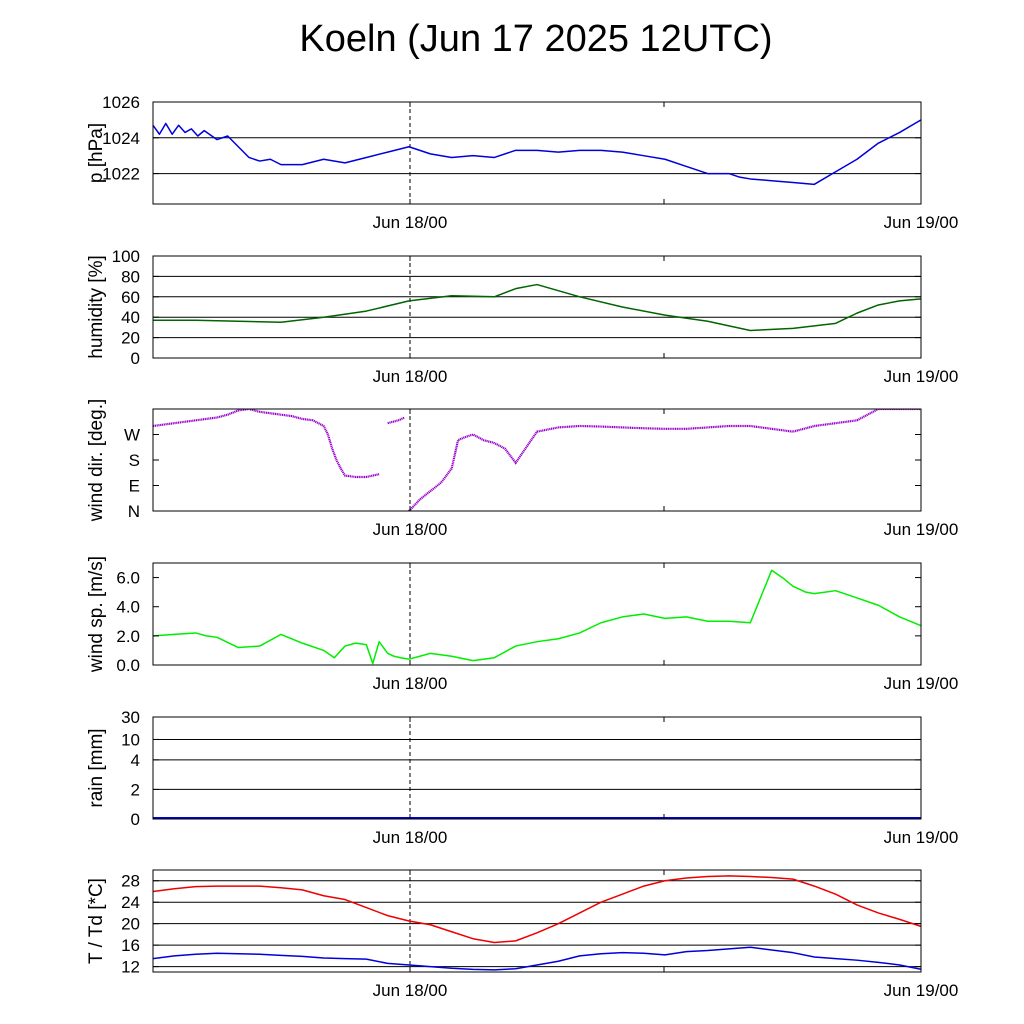  What do you see at coordinates (134, 460) in the screenshot?
I see `y-tick-label: S` at bounding box center [134, 460].